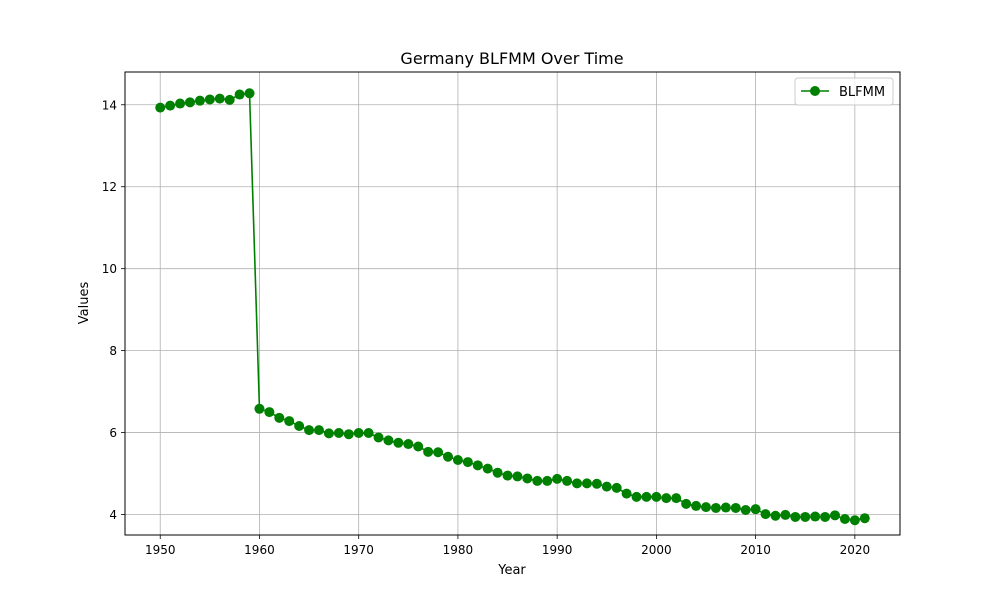 The height and width of the screenshot is (604, 1000). What do you see at coordinates (511, 570) in the screenshot?
I see `x-axis-label: Year` at bounding box center [511, 570].